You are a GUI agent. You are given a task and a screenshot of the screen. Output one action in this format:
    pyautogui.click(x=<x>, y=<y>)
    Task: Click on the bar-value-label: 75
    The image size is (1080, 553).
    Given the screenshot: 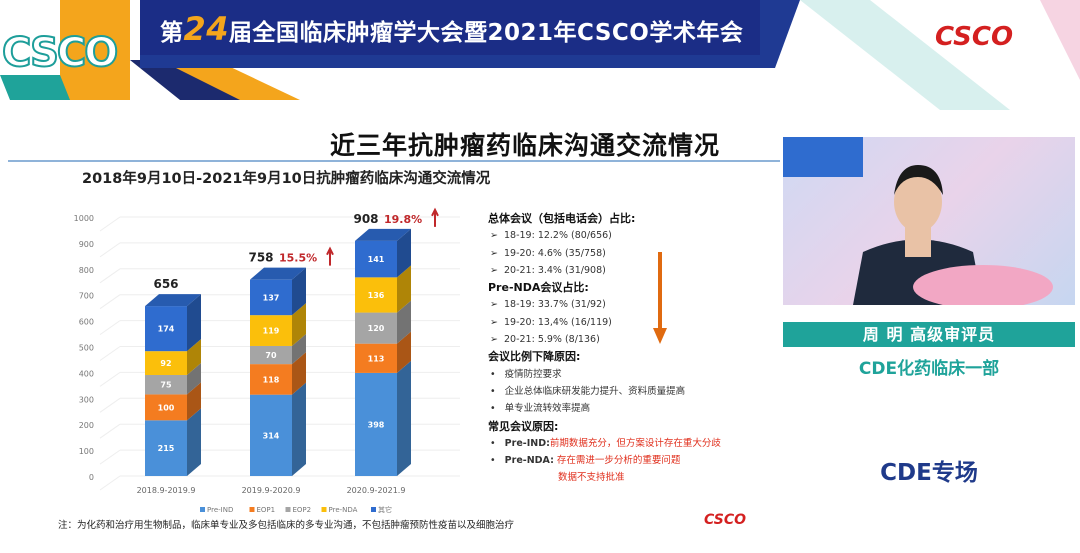 What is the action you would take?
    pyautogui.click(x=166, y=385)
    